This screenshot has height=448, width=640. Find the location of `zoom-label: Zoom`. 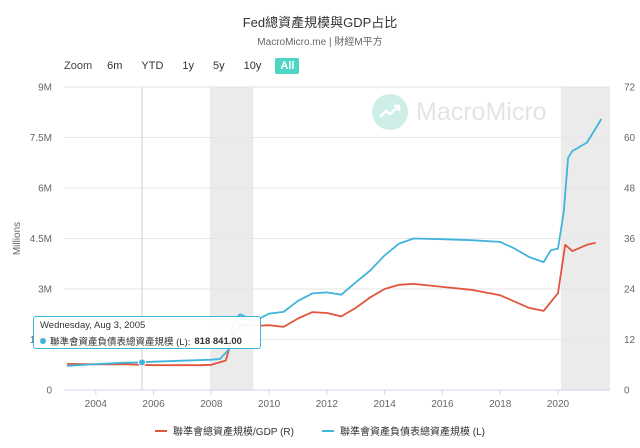

zoom-label: Zoom is located at coordinates (78, 66).